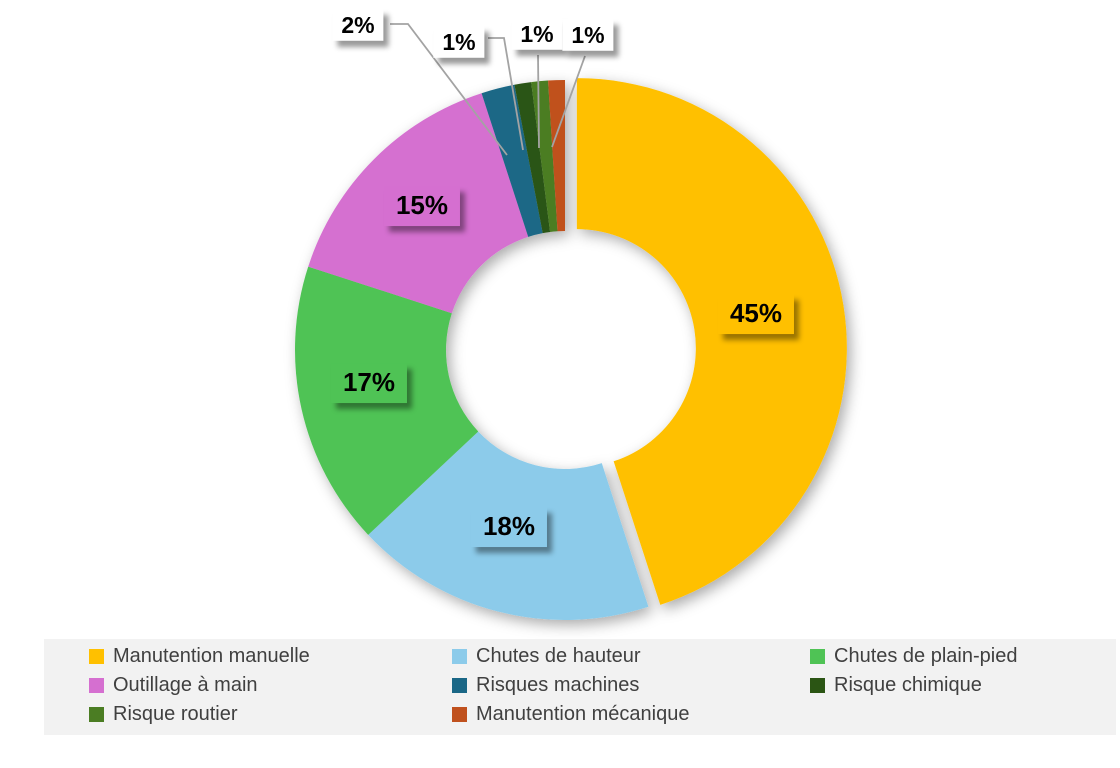 This screenshot has height=768, width=1120. I want to click on legend-item-risque-chimique: Risque chimique, so click(896, 685).